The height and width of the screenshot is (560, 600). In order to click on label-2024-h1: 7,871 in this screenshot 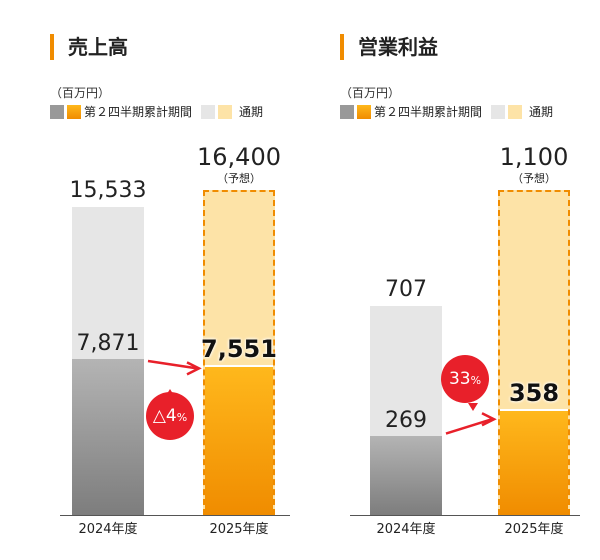, I will do `click(108, 344)`.